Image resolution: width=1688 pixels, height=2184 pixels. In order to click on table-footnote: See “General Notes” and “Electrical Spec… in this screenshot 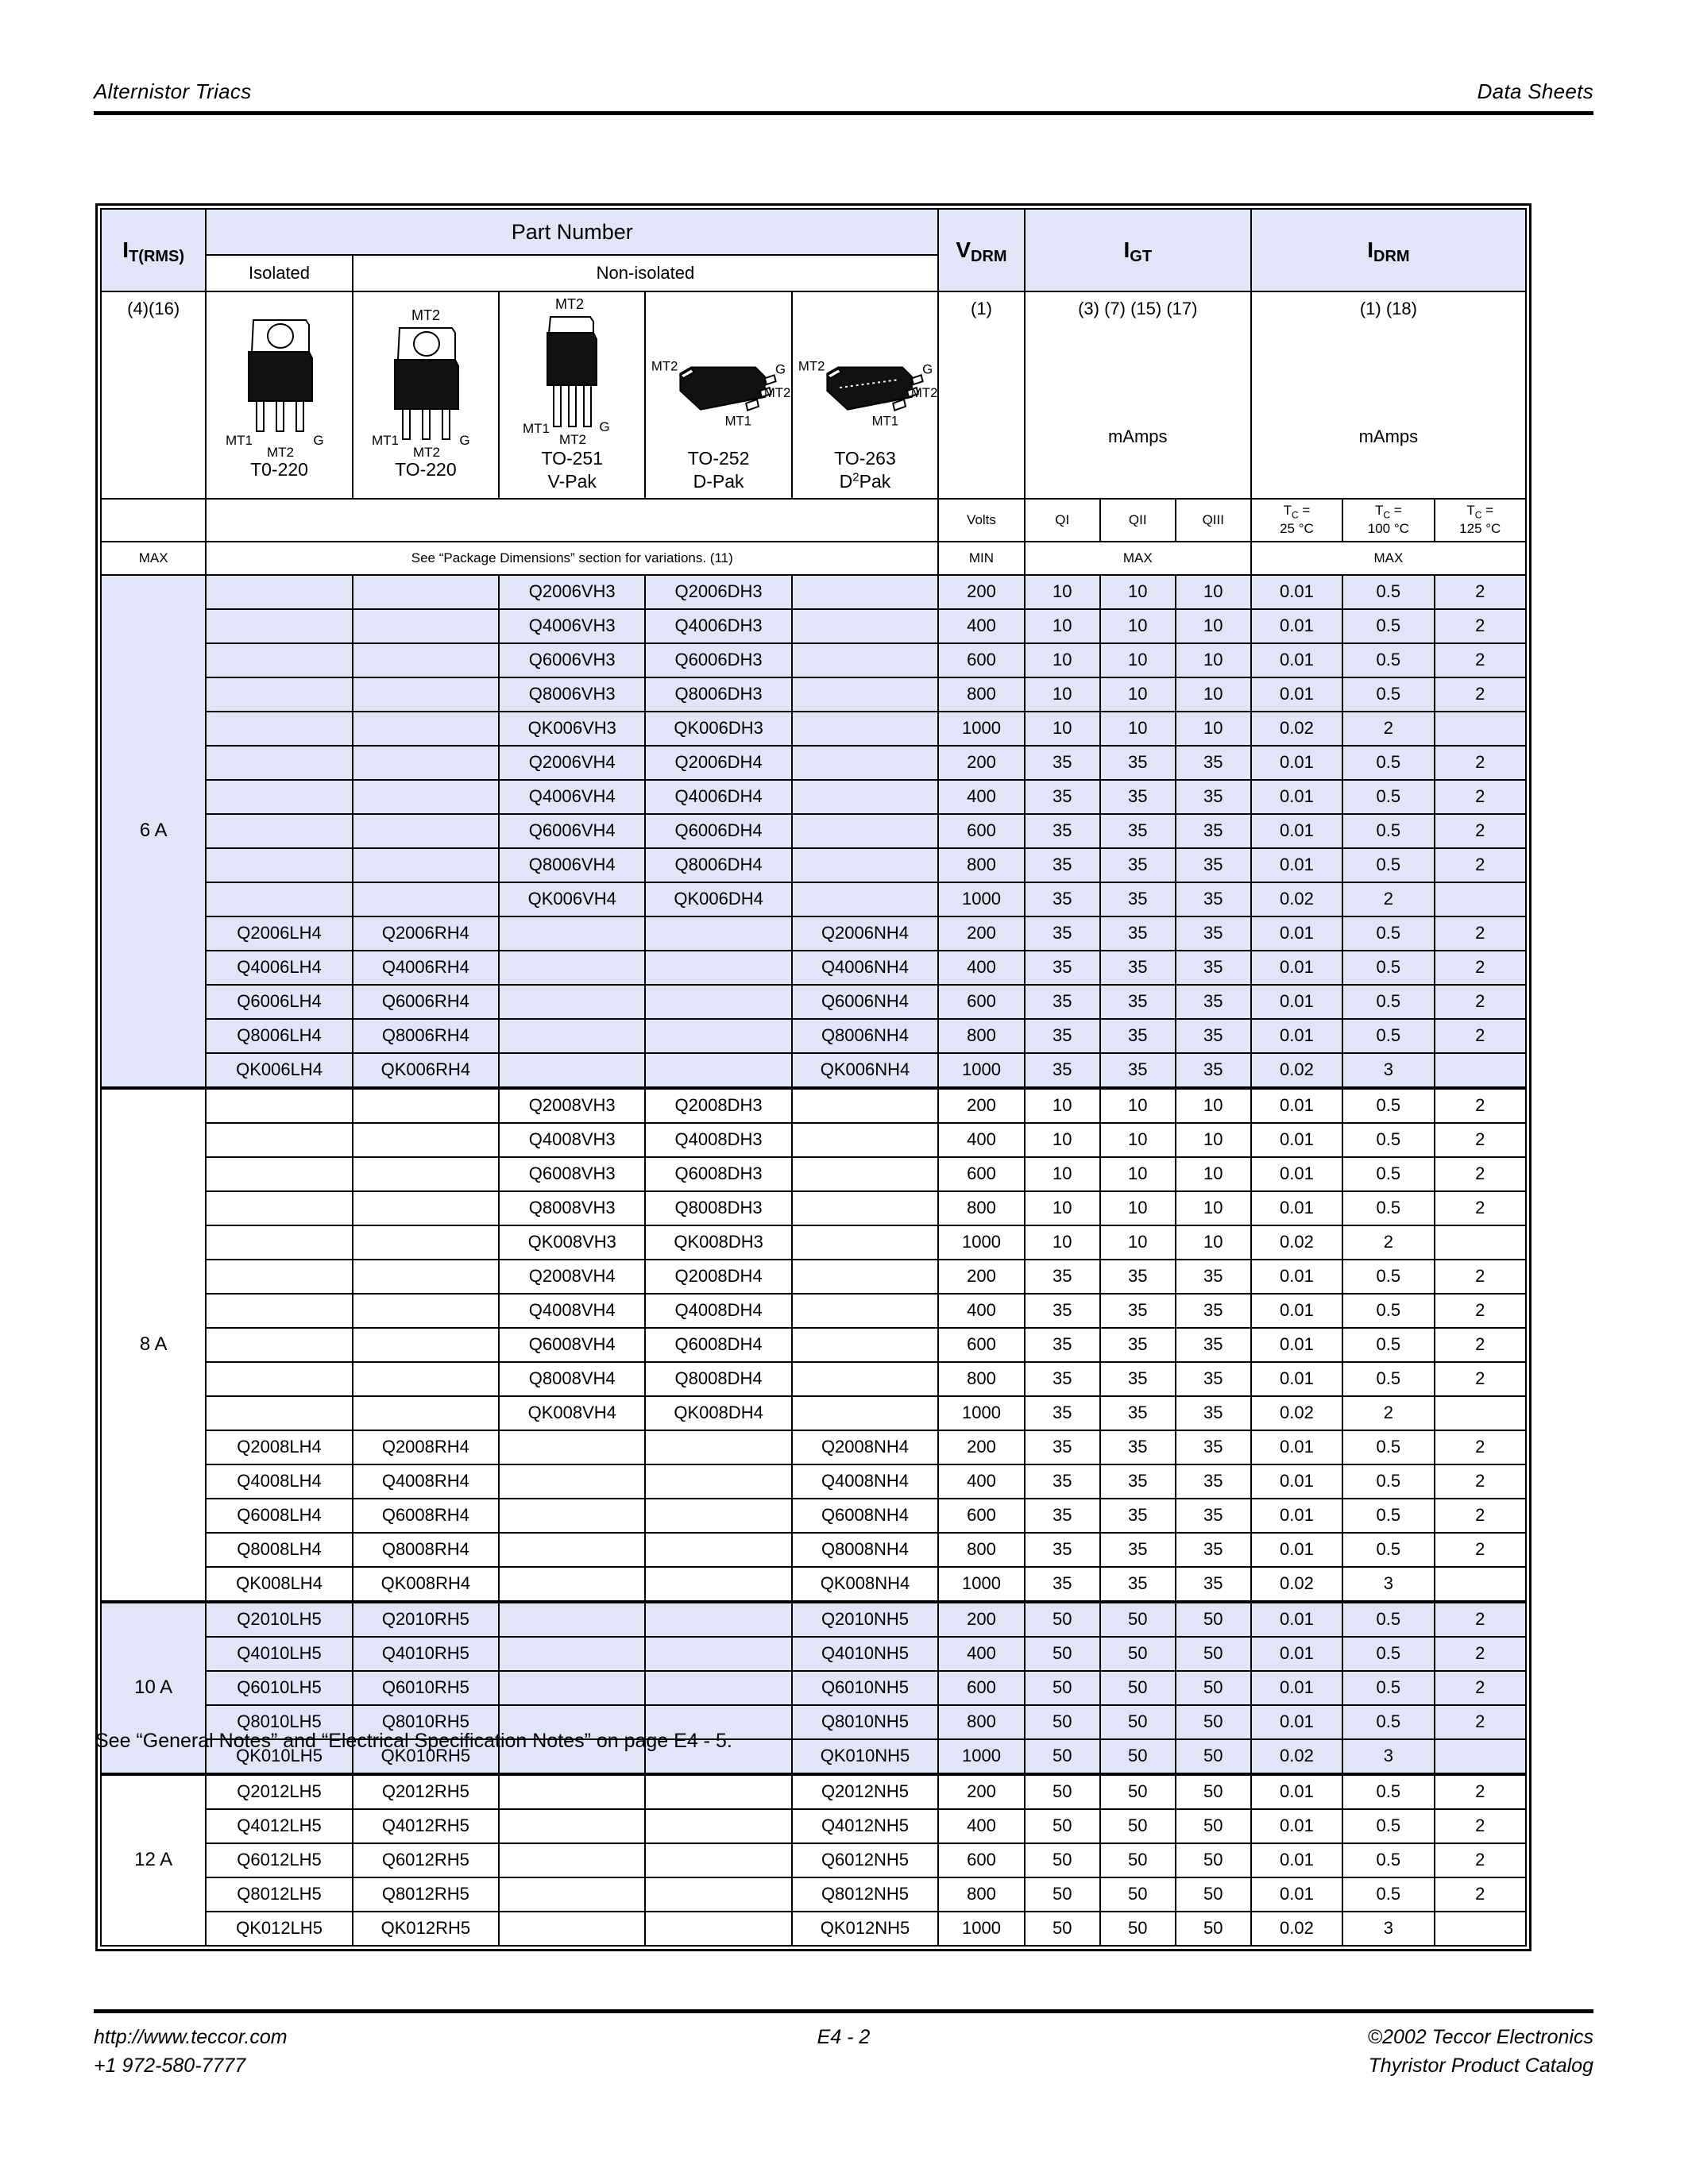, I will do `click(414, 1741)`.